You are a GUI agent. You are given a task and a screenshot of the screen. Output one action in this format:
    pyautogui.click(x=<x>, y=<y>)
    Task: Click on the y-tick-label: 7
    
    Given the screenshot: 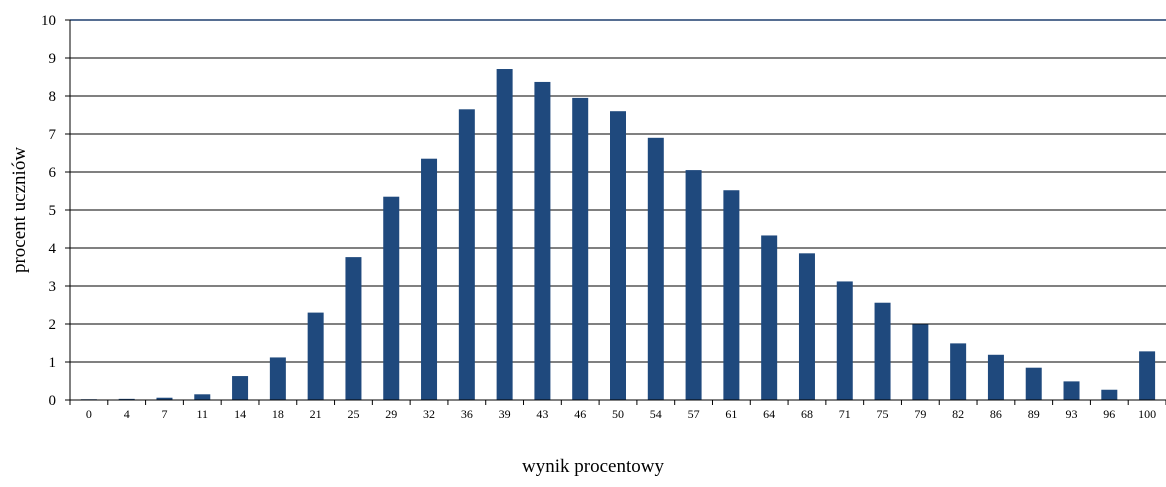 What is the action you would take?
    pyautogui.click(x=53, y=135)
    